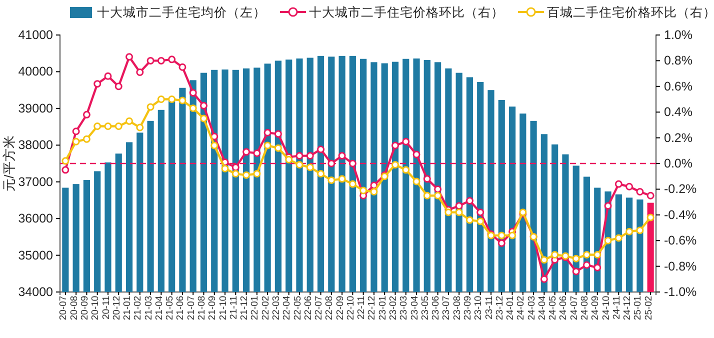 The image size is (714, 338). What do you see at coordinates (678, 61) in the screenshot?
I see `y2-tick-label: 0.8%` at bounding box center [678, 61].